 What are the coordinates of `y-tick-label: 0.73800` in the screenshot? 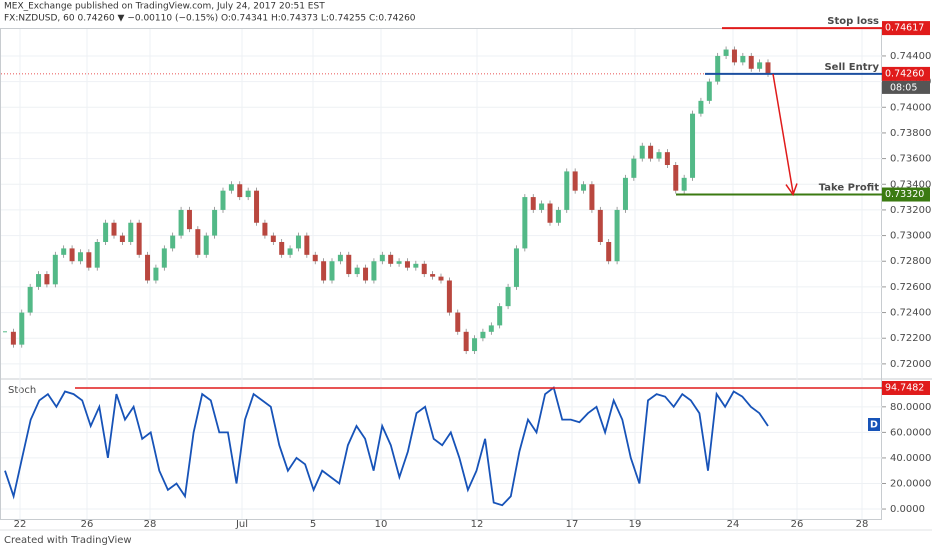 It's located at (910, 133).